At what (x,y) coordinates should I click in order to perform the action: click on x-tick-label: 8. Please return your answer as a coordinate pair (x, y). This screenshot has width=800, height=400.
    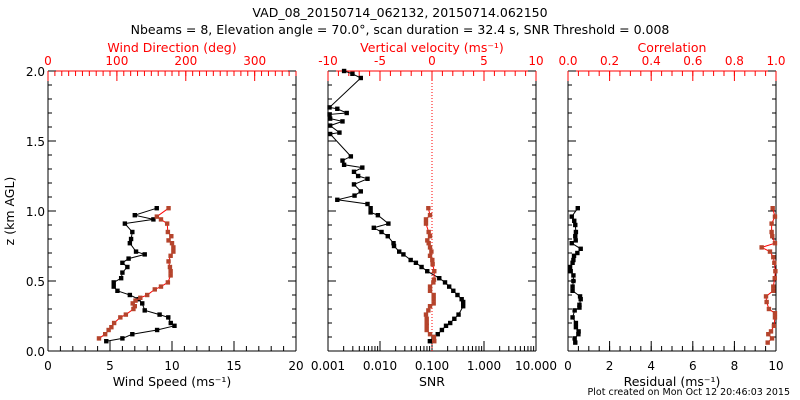
    Looking at the image, I should click on (735, 366).